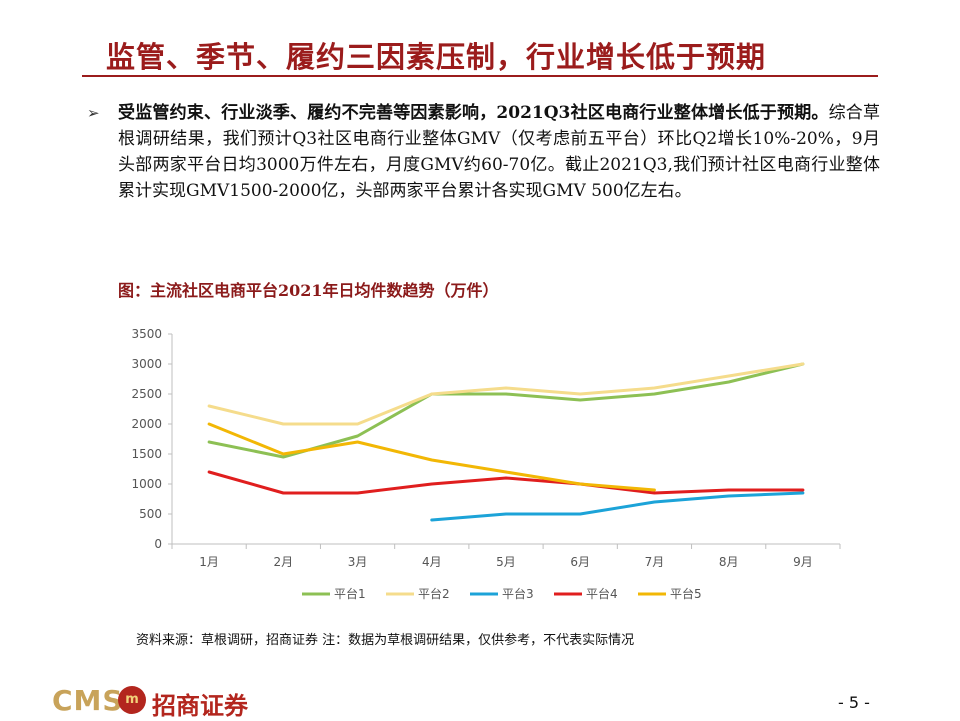  Describe the element at coordinates (436, 57) in the screenshot. I see `slide-title: 监管、季节、履约三因素压制，行业增长低于预期` at that location.